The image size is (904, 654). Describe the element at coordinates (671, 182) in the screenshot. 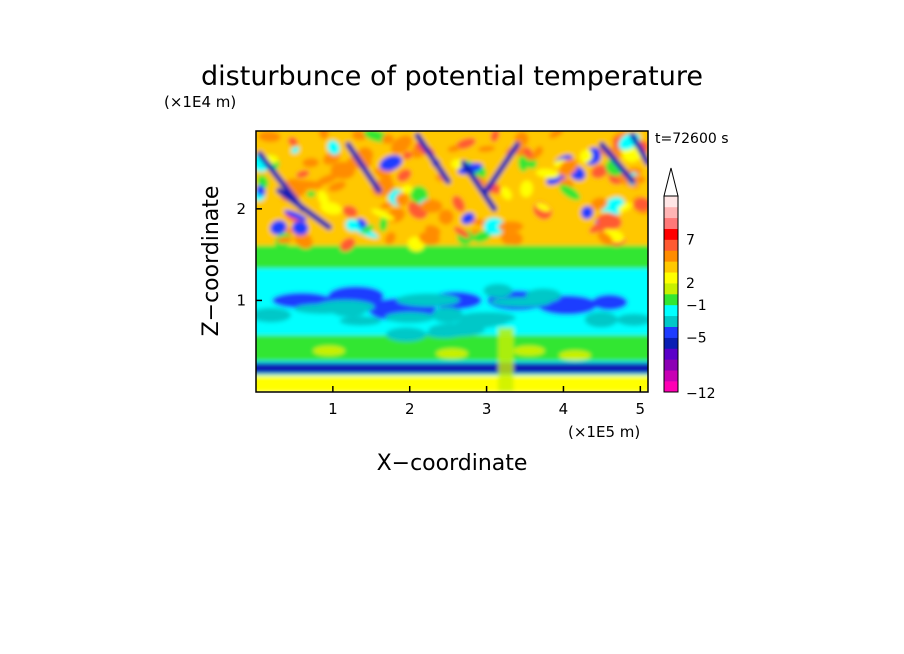

I see `colorbar-extend-arrow` at that location.